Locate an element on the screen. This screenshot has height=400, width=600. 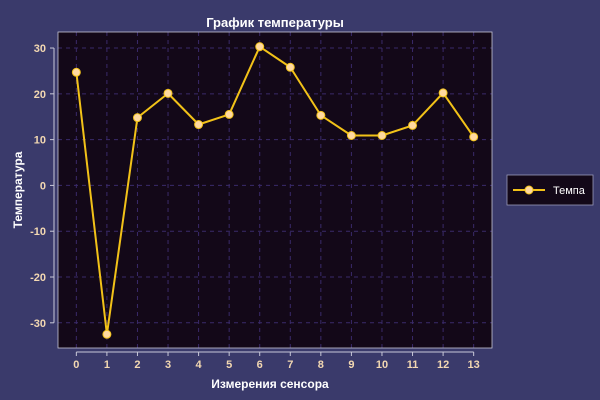
x-tick-label: 2 is located at coordinates (137, 365).